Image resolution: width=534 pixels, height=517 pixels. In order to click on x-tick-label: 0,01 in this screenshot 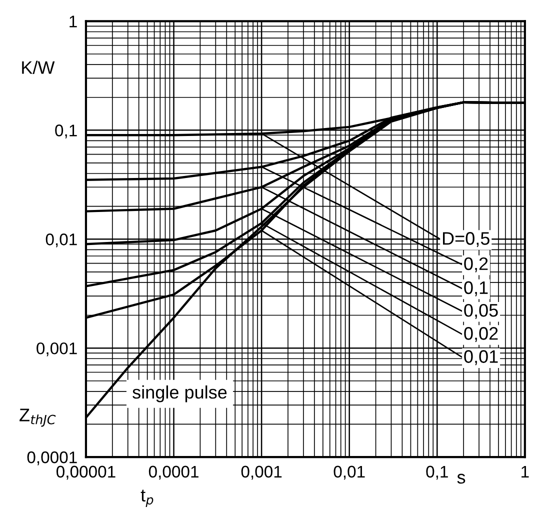, I will do `click(349, 473)`.